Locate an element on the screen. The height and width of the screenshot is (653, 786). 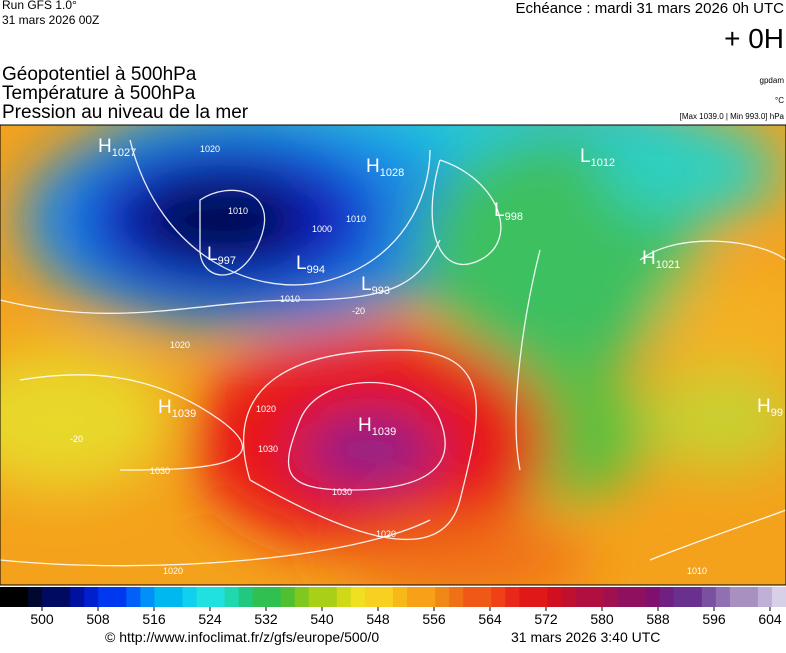
pressure-center: H1027 is located at coordinates (117, 147).